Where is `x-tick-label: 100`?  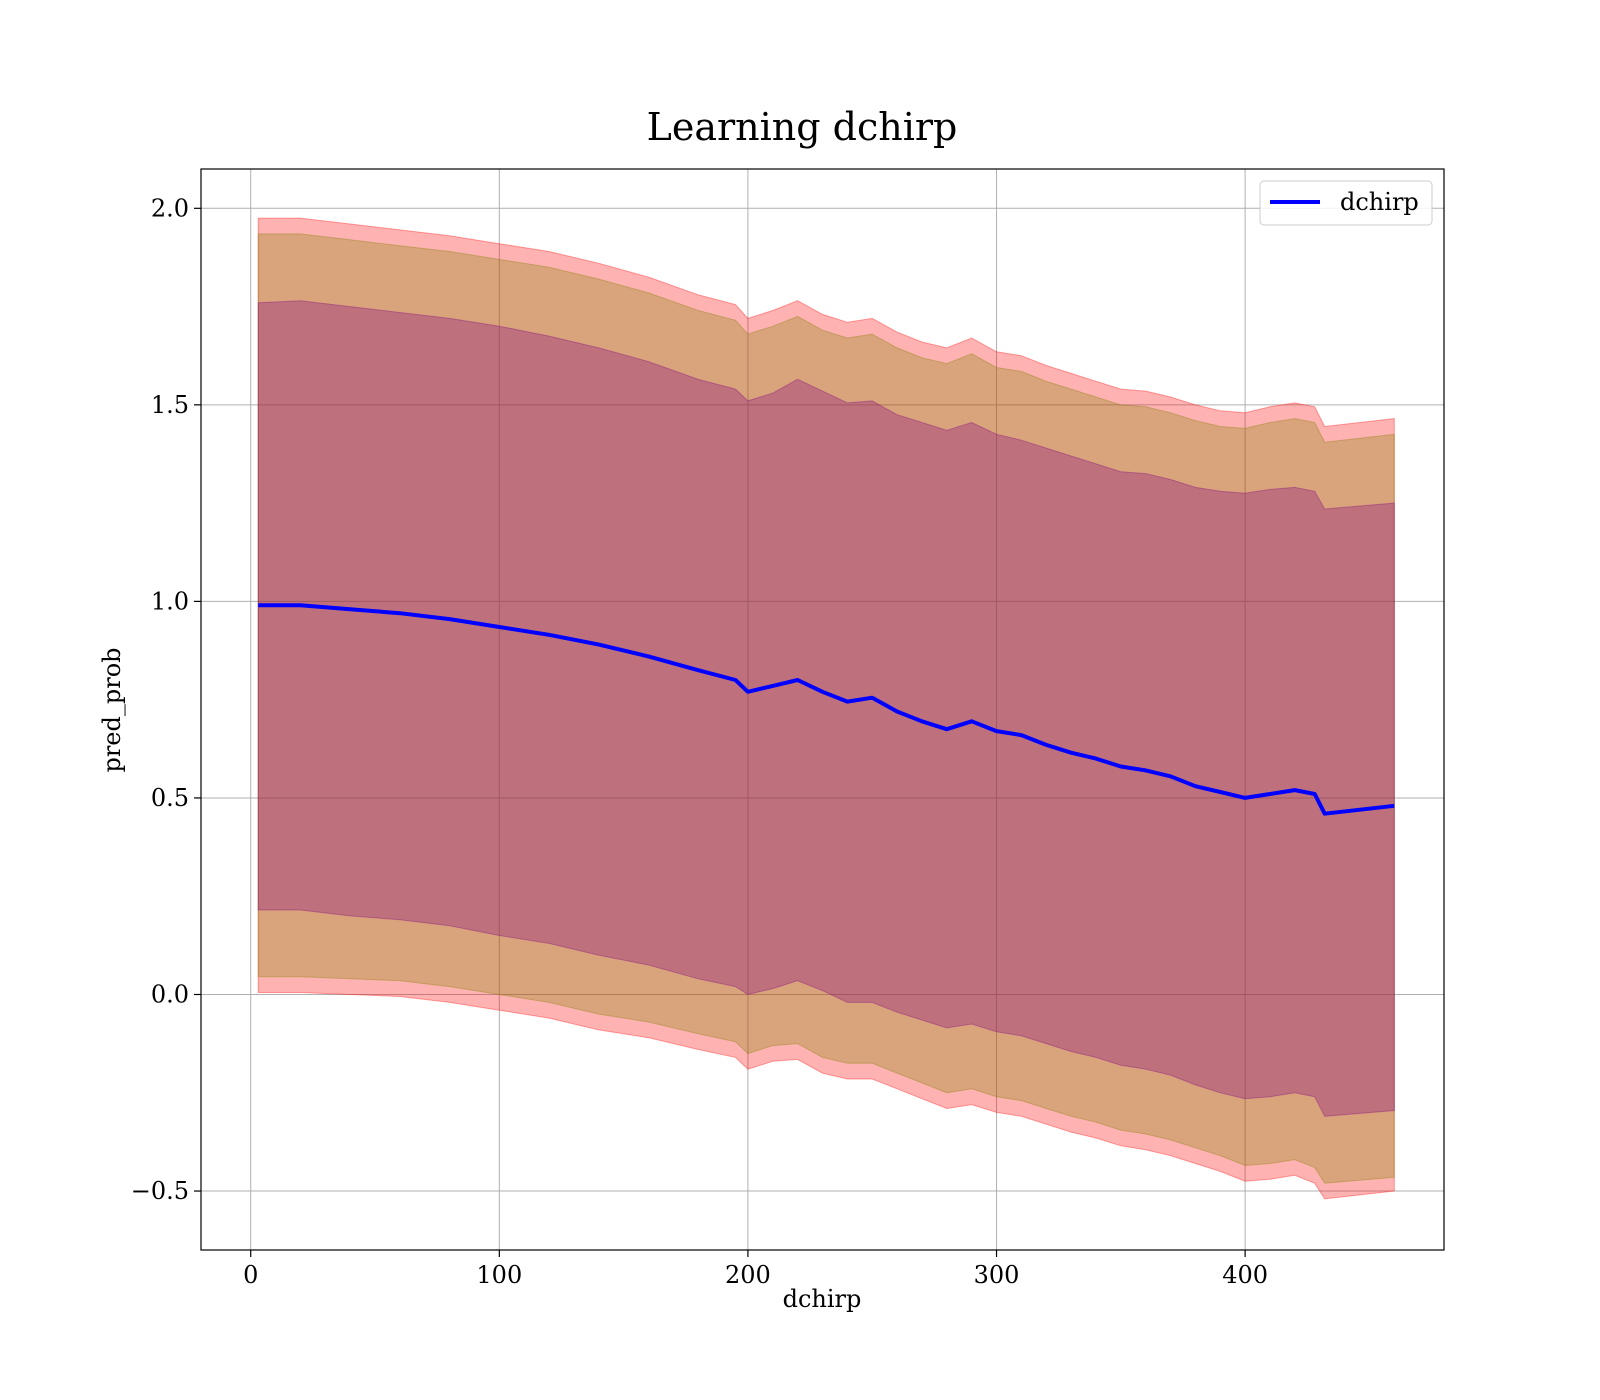
x-tick-label: 100 is located at coordinates (499, 1275).